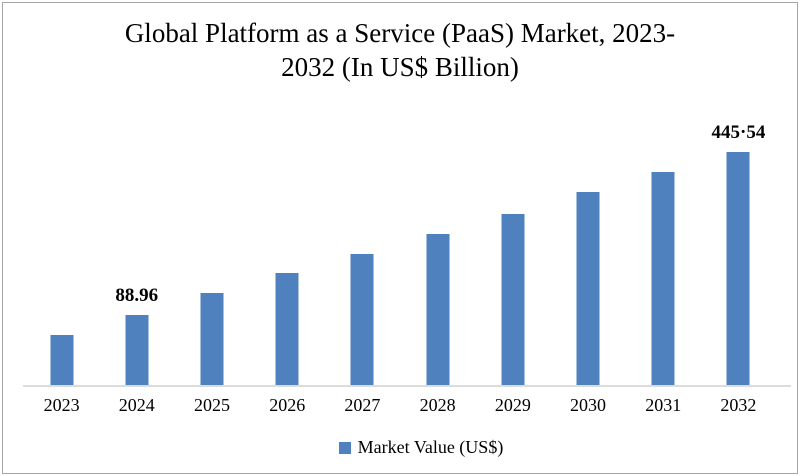 The image size is (800, 476). Describe the element at coordinates (738, 268) in the screenshot. I see `bar-2032` at that location.